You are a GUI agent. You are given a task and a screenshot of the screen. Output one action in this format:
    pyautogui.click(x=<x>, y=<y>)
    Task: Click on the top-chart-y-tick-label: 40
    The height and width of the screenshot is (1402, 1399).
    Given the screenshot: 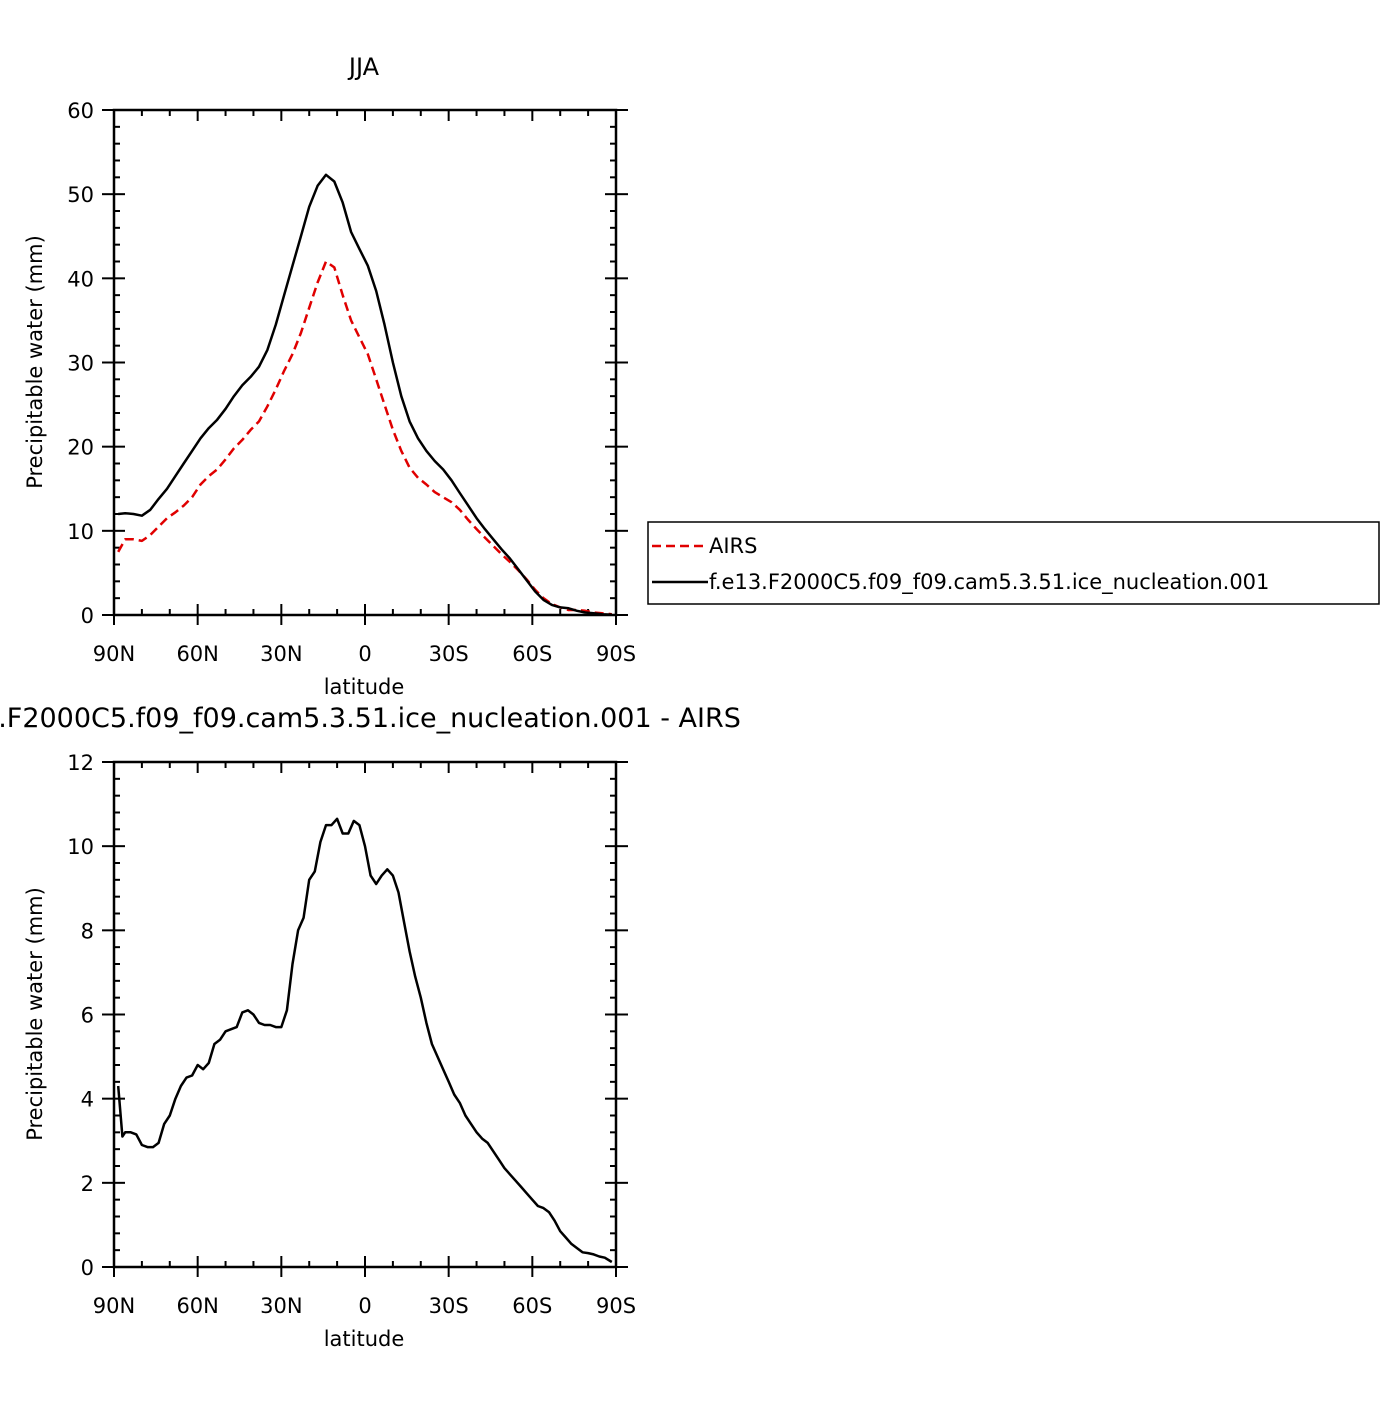 What is the action you would take?
    pyautogui.click(x=80, y=279)
    